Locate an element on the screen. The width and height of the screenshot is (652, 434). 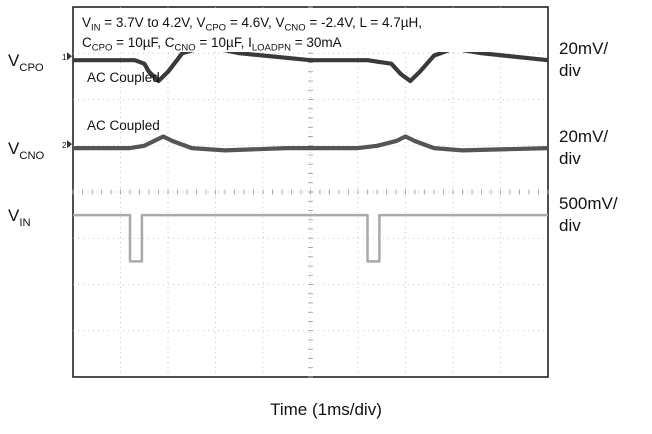
trace-cpo is located at coordinates (311, 64).